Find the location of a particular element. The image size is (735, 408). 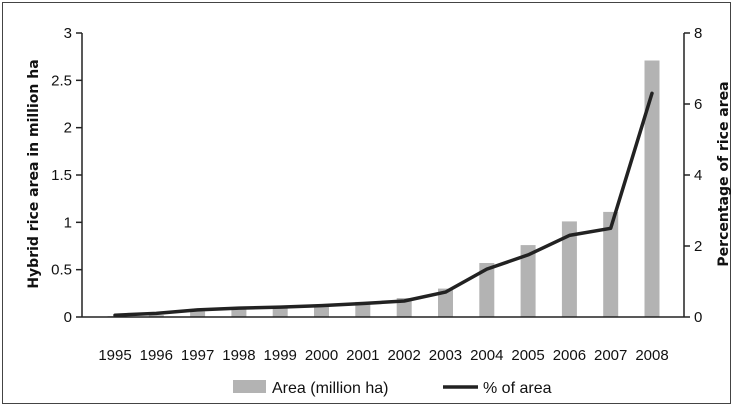

x-tick-label-1996: 1996 is located at coordinates (156, 355).